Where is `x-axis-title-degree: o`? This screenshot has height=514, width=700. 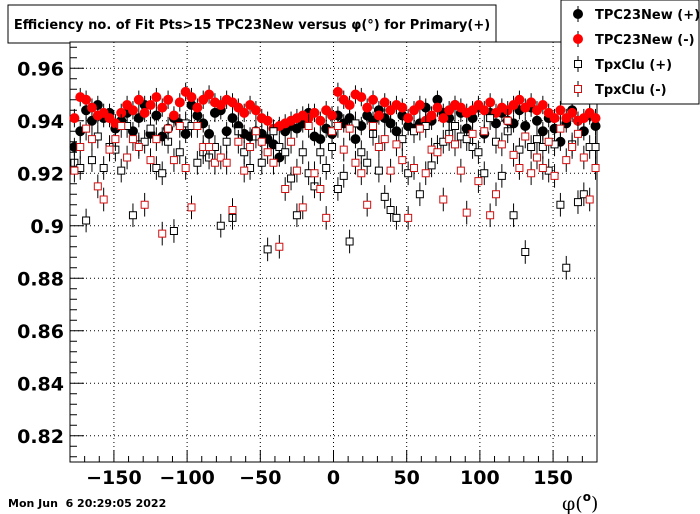 x-axis-title-degree: o is located at coordinates (587, 497).